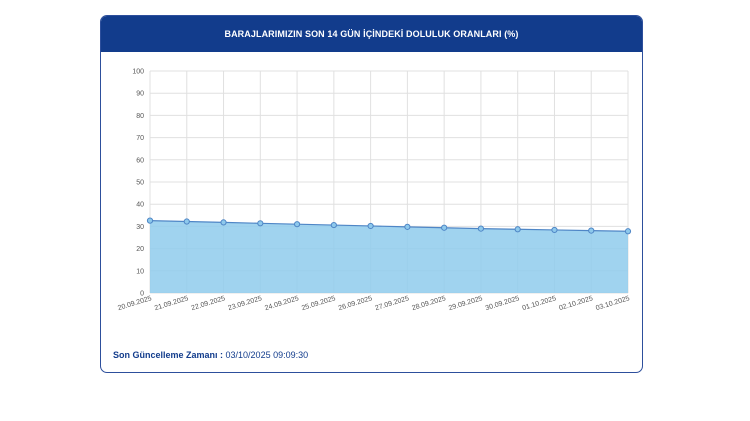  What do you see at coordinates (165, 355) in the screenshot?
I see `last-update-label: Son Güncelleme Zamanı` at bounding box center [165, 355].